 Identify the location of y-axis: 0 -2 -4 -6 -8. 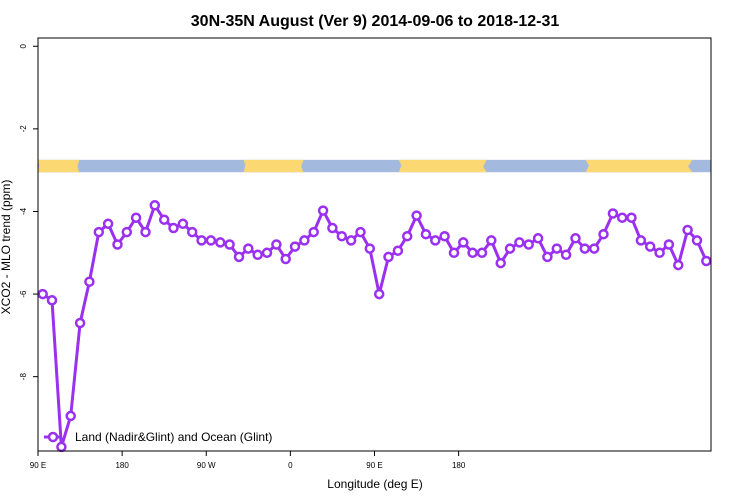
(28, 211).